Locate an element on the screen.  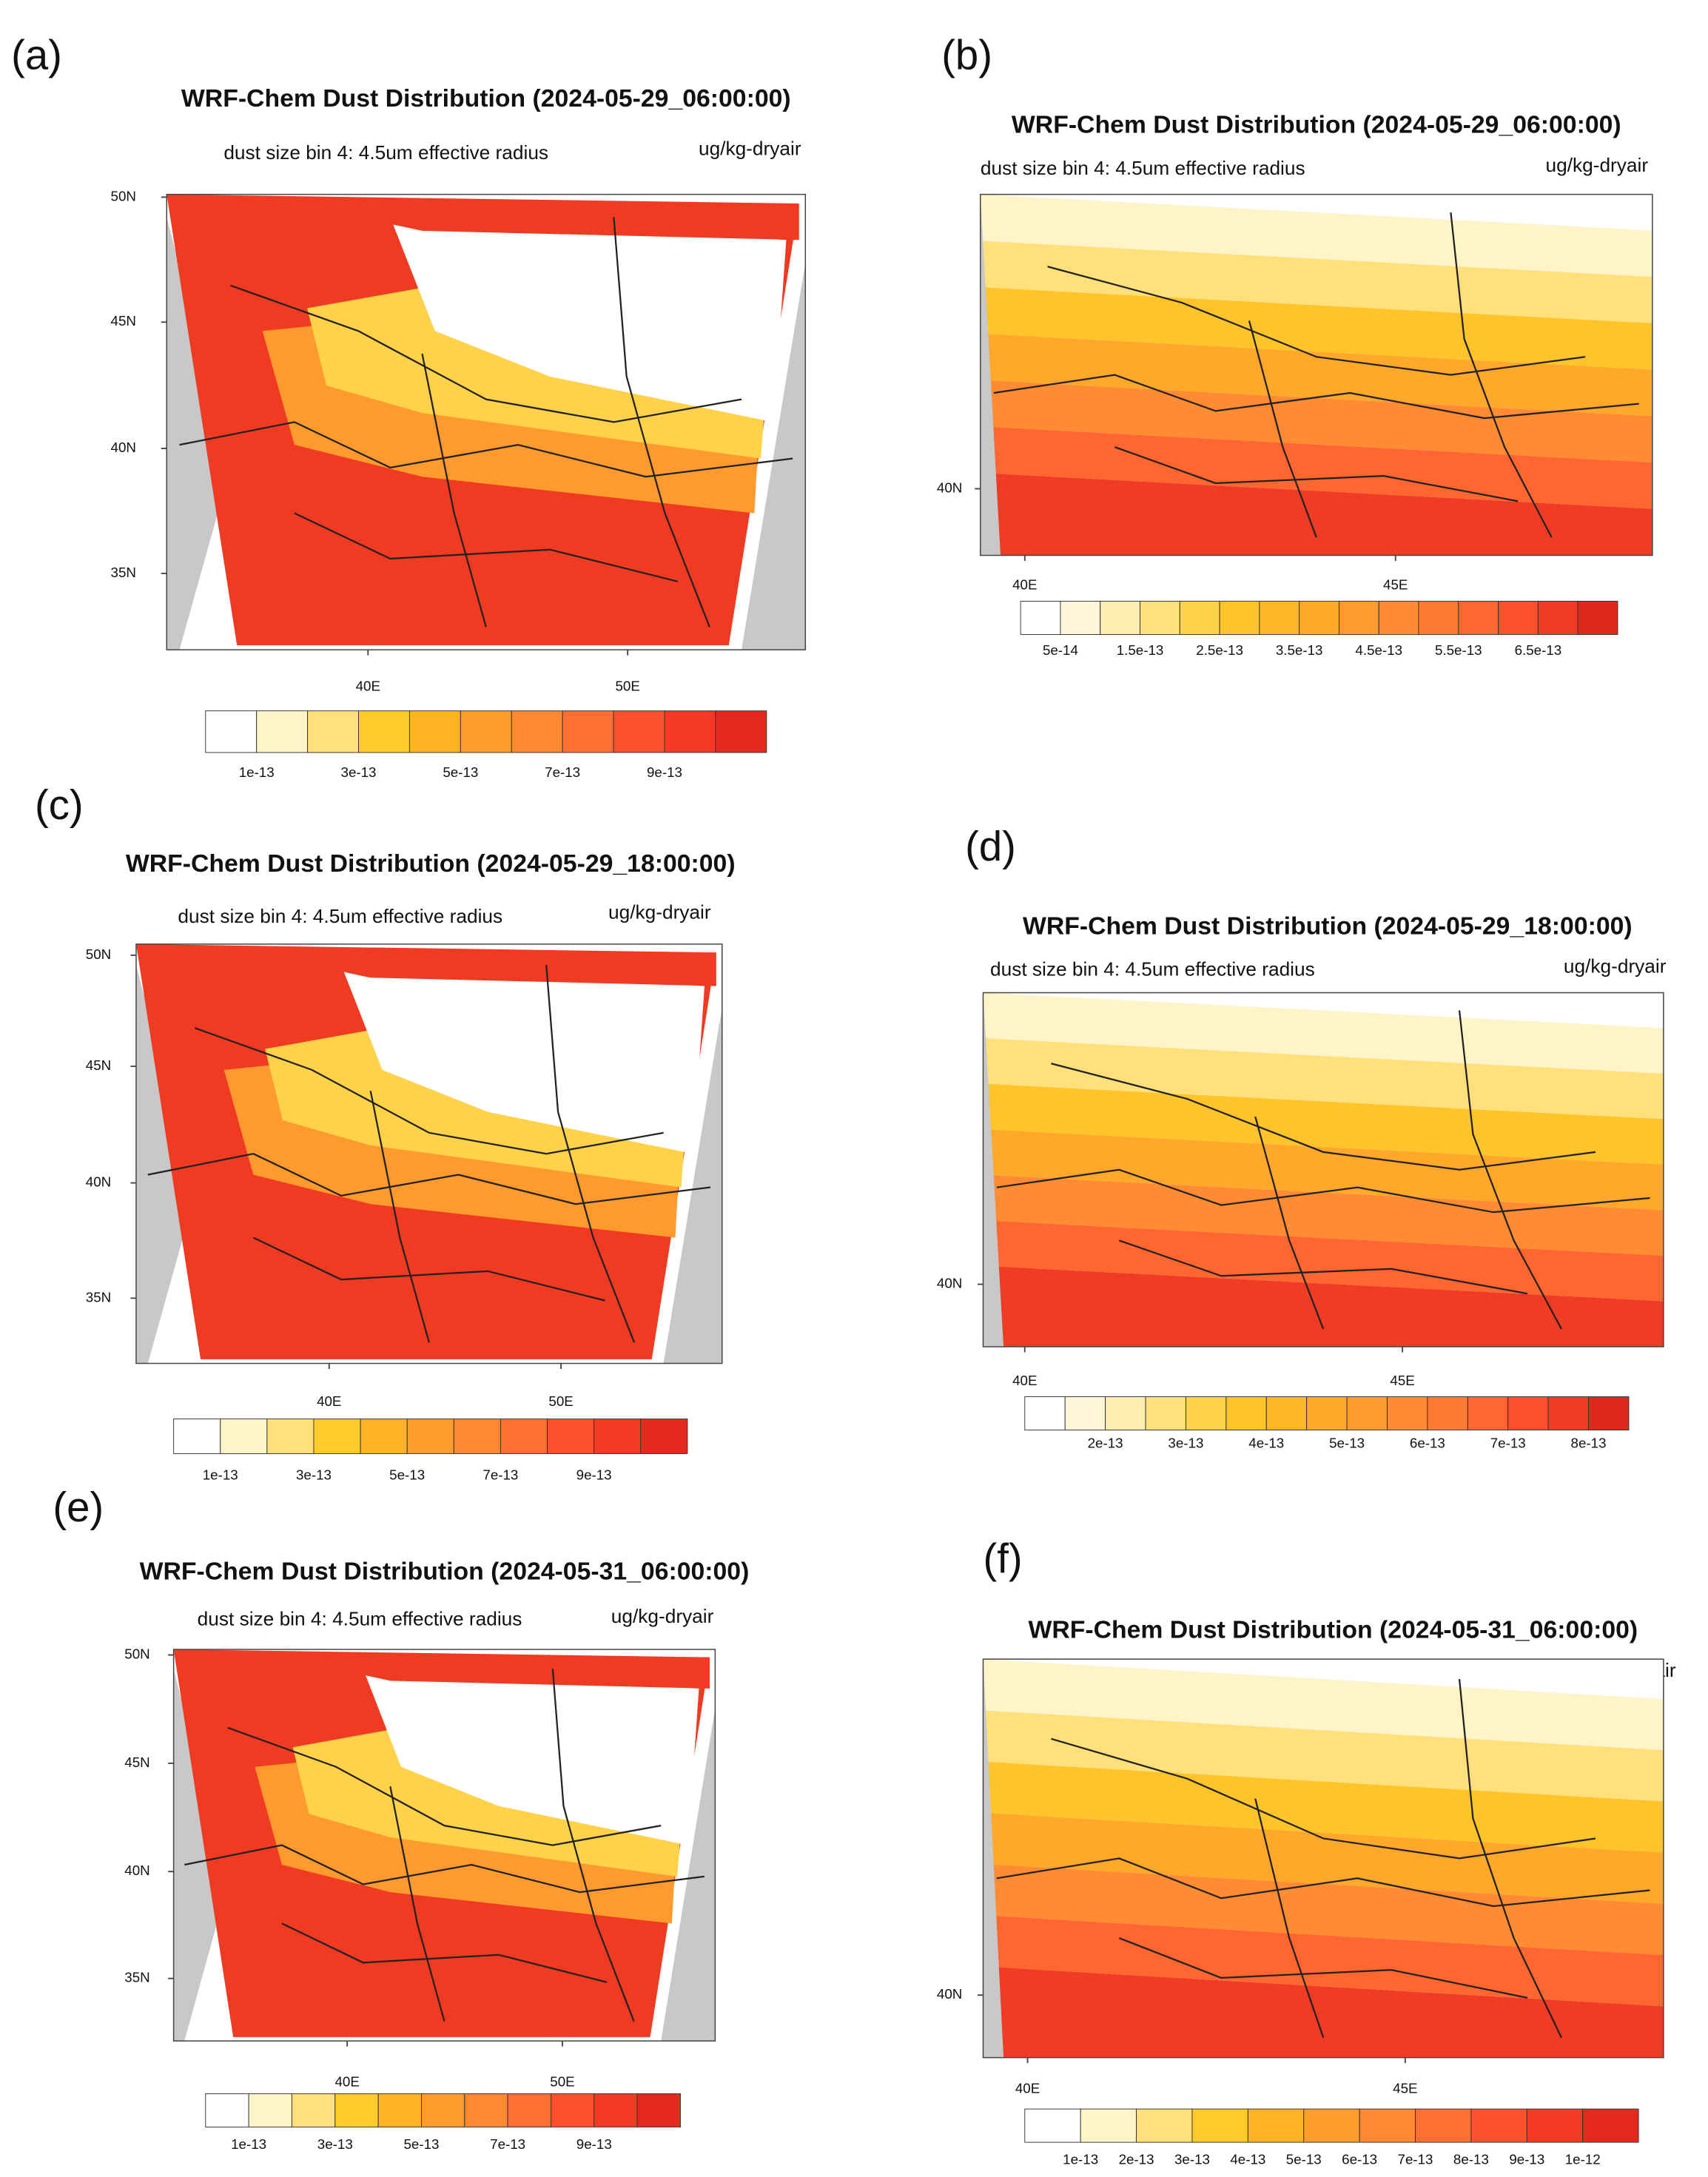
colorbar-label: 9e-13 is located at coordinates (594, 1474).